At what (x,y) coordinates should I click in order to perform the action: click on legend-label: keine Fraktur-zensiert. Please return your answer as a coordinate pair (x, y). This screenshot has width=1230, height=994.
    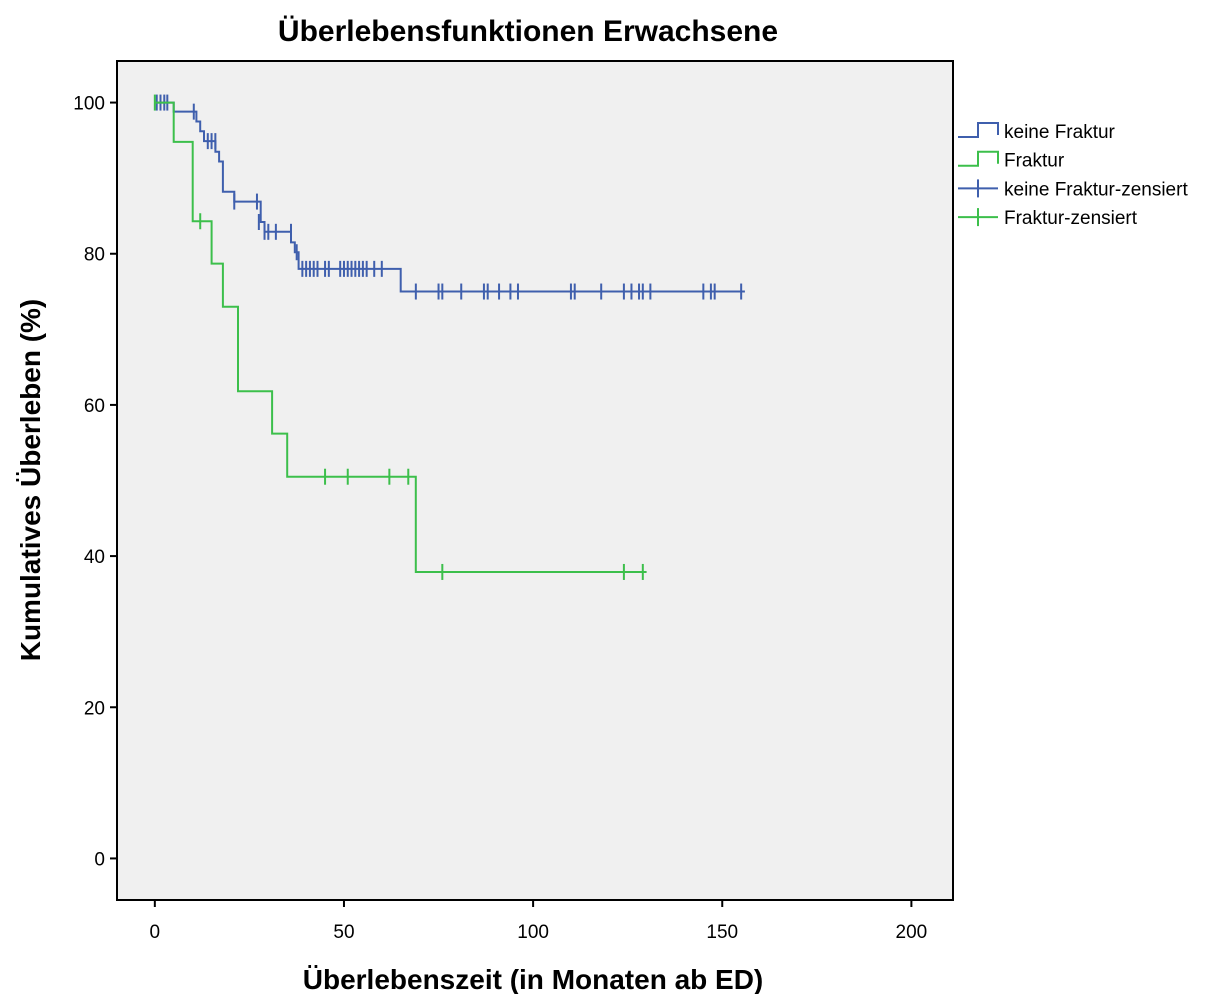
    Looking at the image, I should click on (1096, 189).